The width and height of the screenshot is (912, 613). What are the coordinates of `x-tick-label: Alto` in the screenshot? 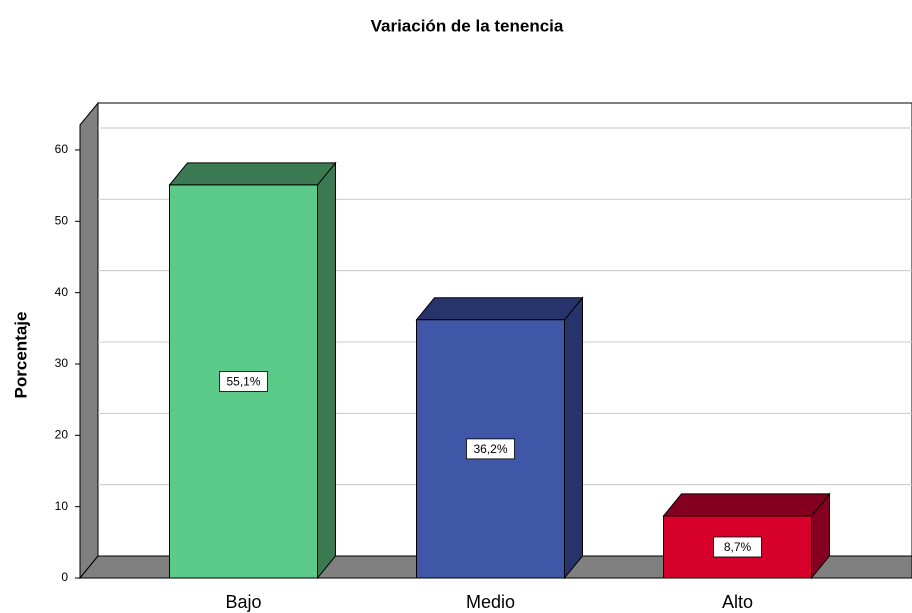 It's located at (737, 602).